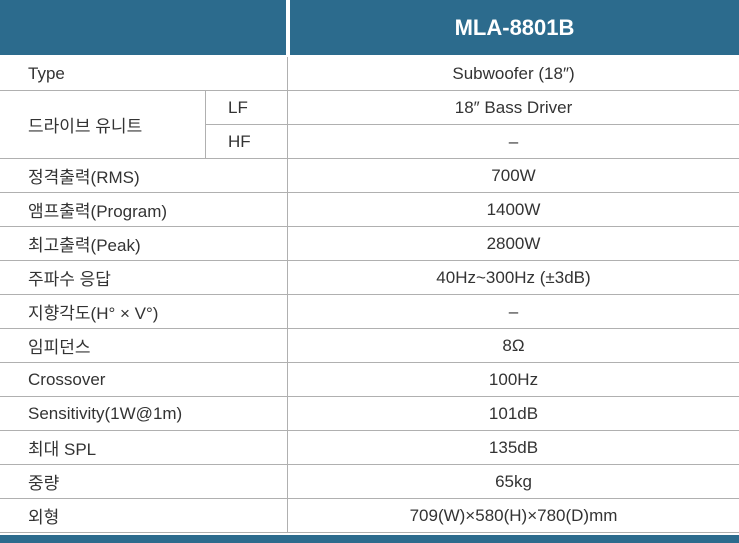 The width and height of the screenshot is (739, 543). What do you see at coordinates (369, 539) in the screenshot?
I see `bottom-bar` at bounding box center [369, 539].